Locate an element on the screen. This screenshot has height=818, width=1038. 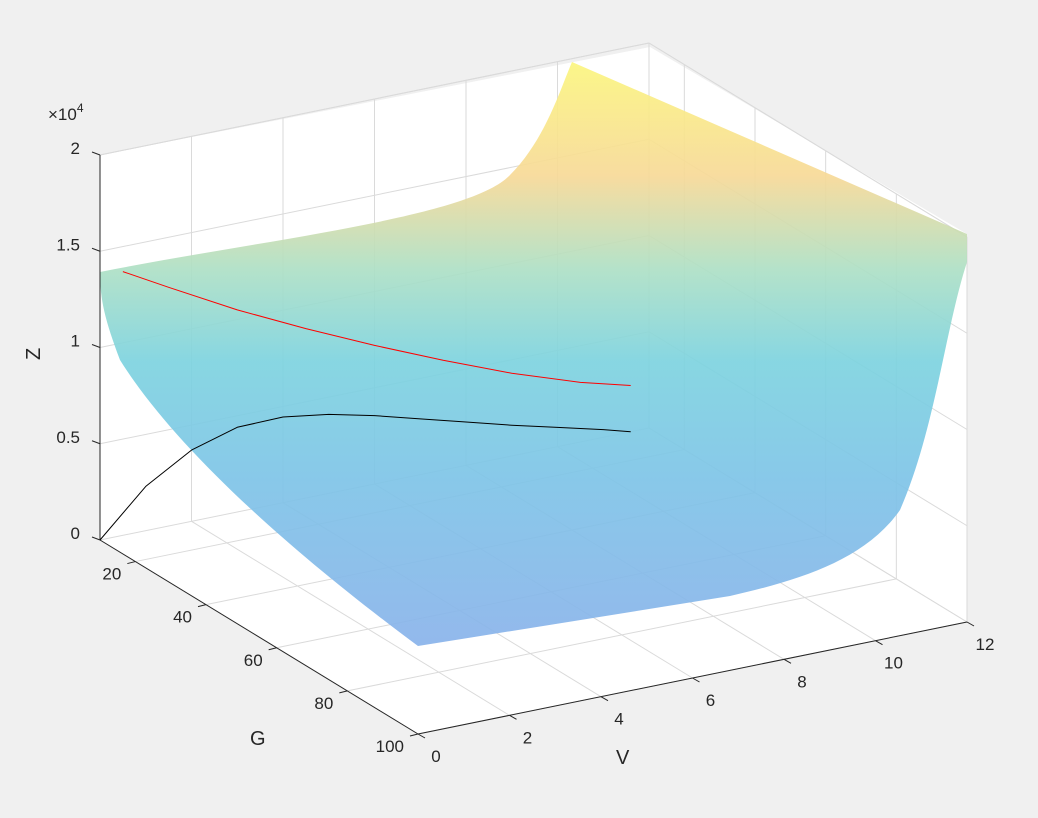
x-tick-label: 6 is located at coordinates (710, 700).